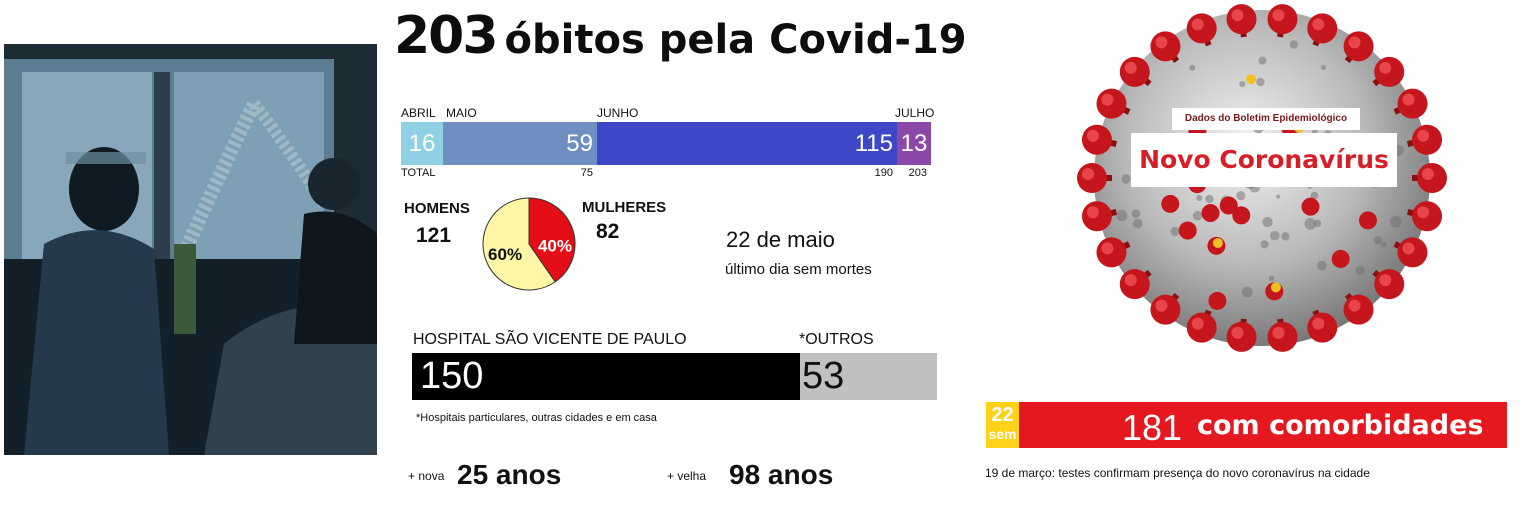 The width and height of the screenshot is (1540, 518). Describe the element at coordinates (509, 474) in the screenshot. I see `youngest-value: 25 anos` at that location.